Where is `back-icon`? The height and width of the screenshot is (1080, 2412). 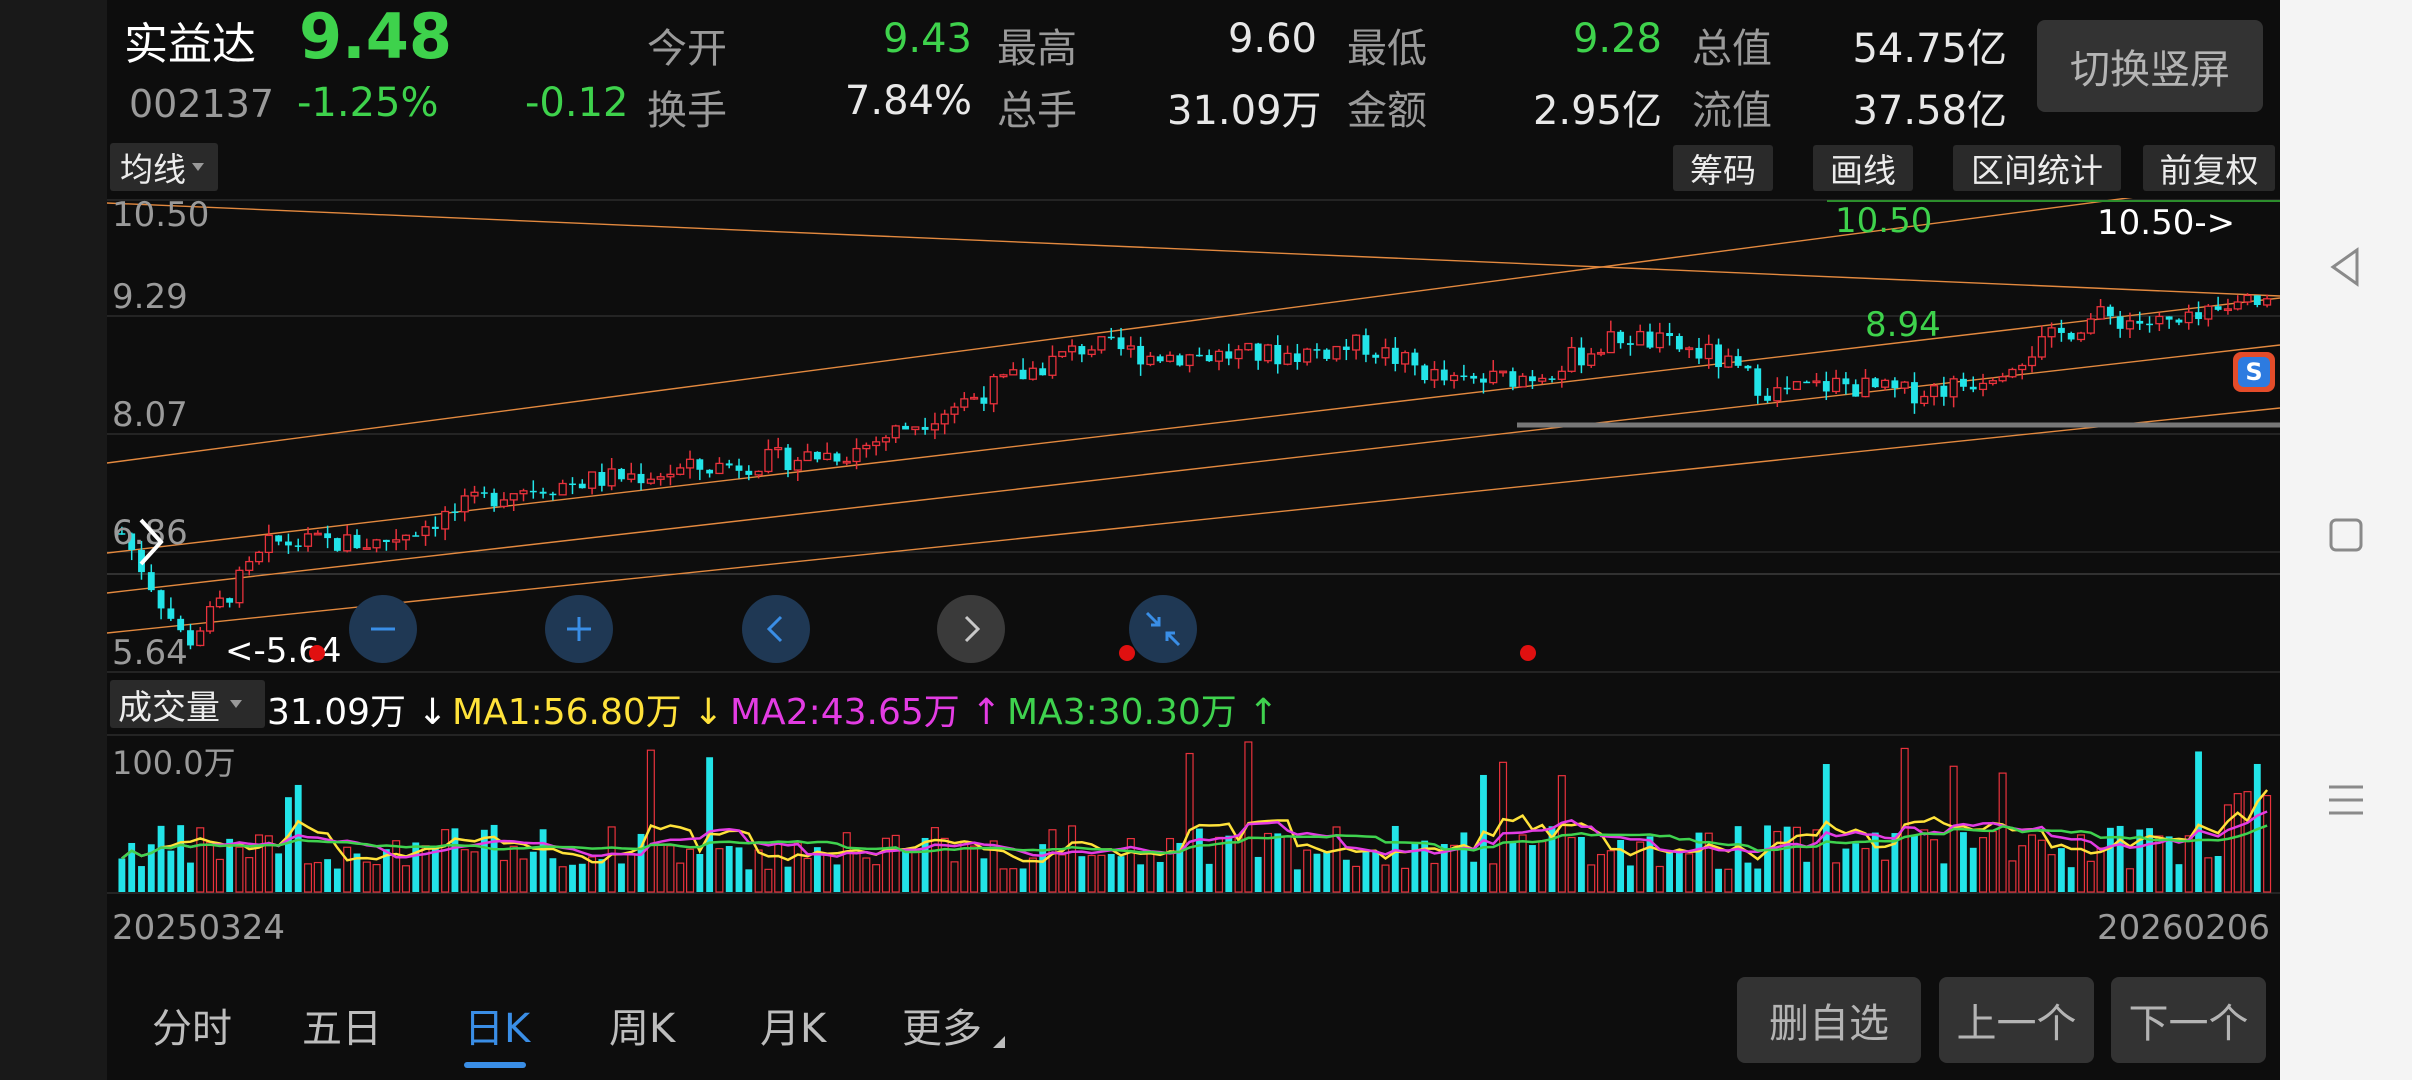 back-icon is located at coordinates (2346, 267).